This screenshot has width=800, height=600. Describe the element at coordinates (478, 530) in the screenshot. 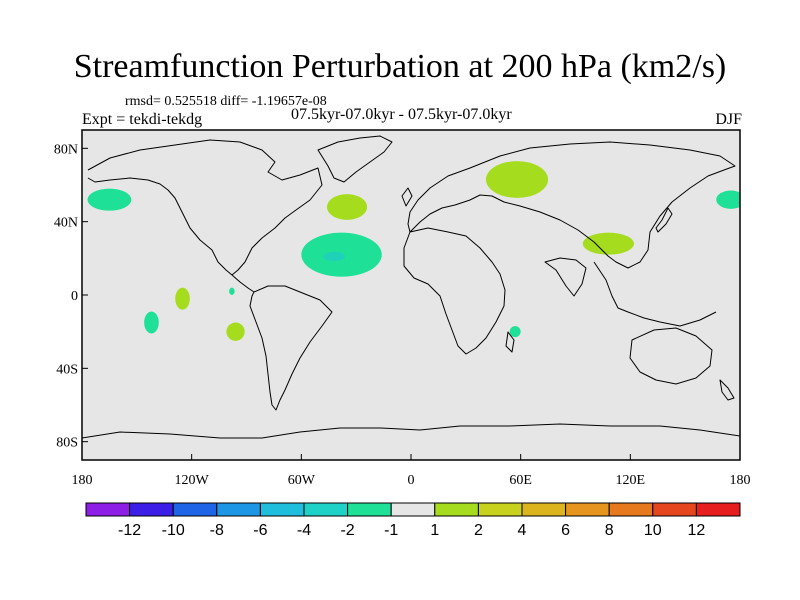

I see `colorbar-label: 2` at that location.